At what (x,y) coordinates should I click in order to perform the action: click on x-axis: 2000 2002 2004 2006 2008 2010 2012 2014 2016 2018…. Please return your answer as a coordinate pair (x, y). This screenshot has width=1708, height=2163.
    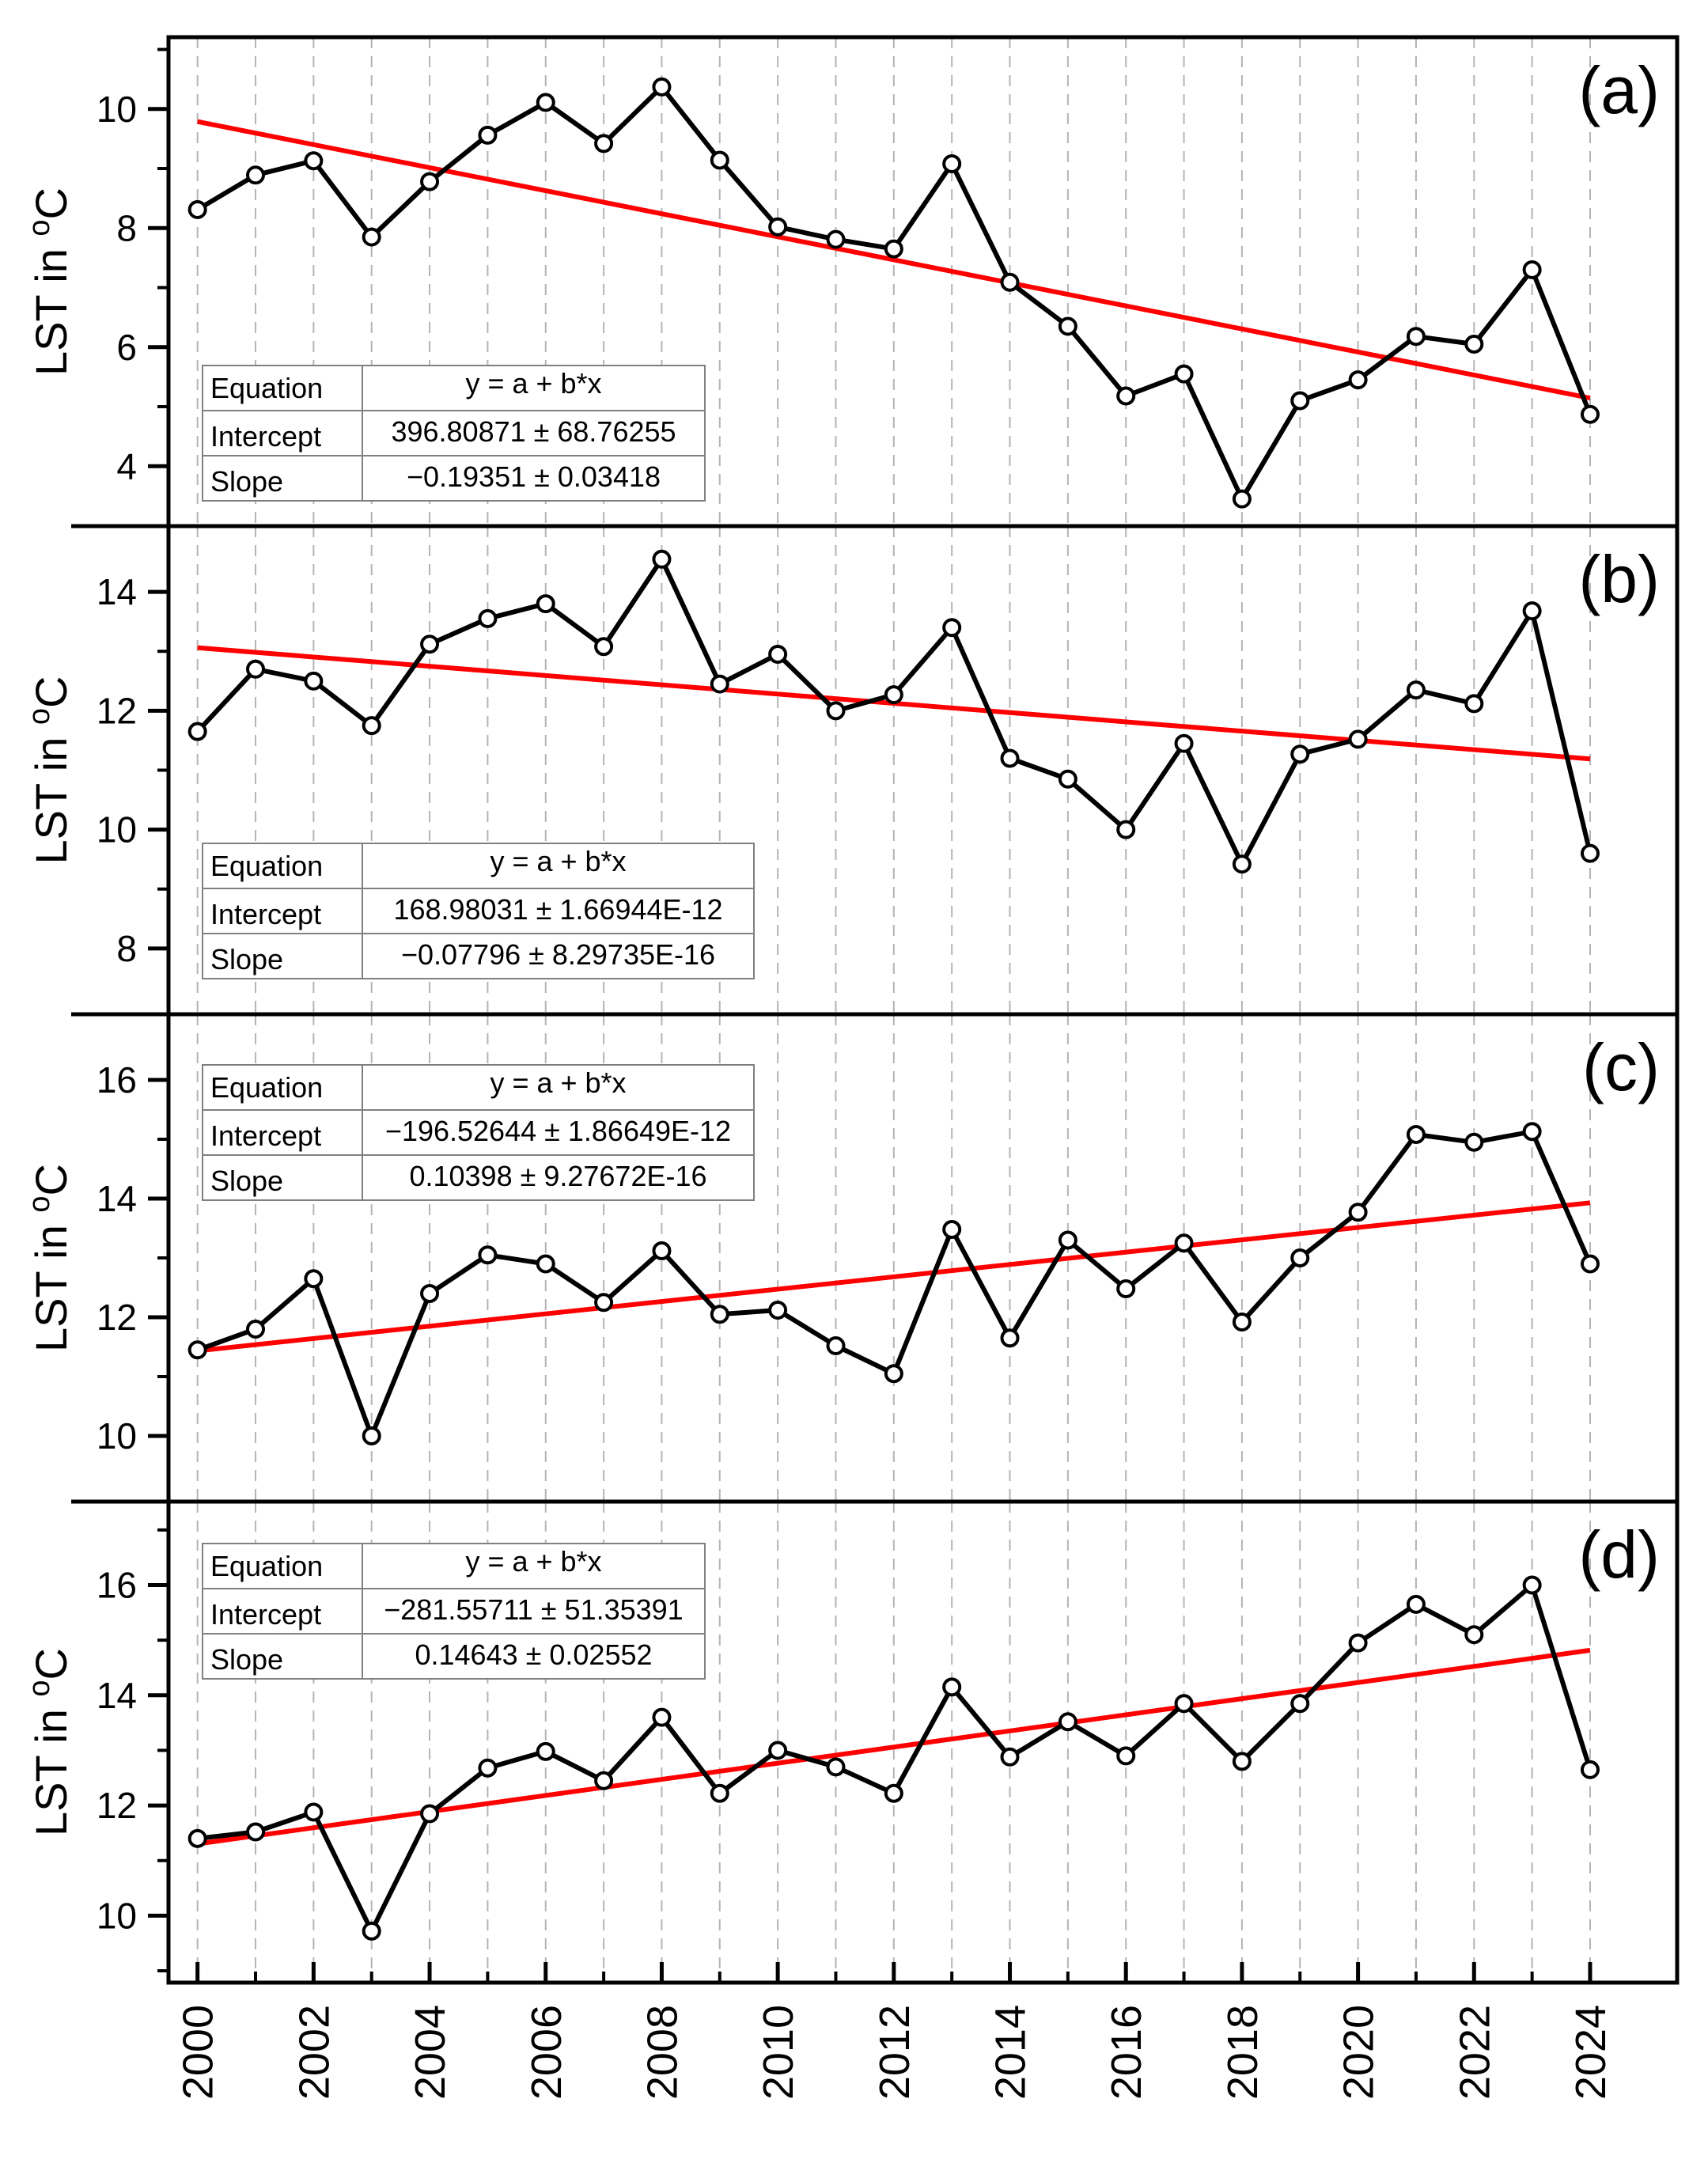
    Looking at the image, I should click on (895, 2031).